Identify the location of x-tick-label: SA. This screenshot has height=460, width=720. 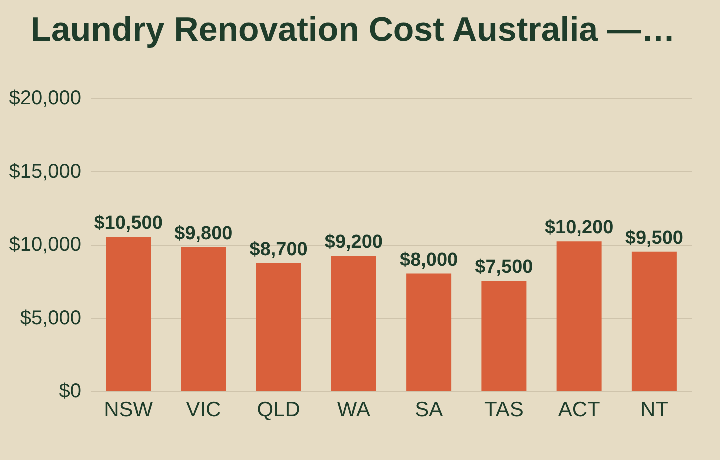
(429, 410).